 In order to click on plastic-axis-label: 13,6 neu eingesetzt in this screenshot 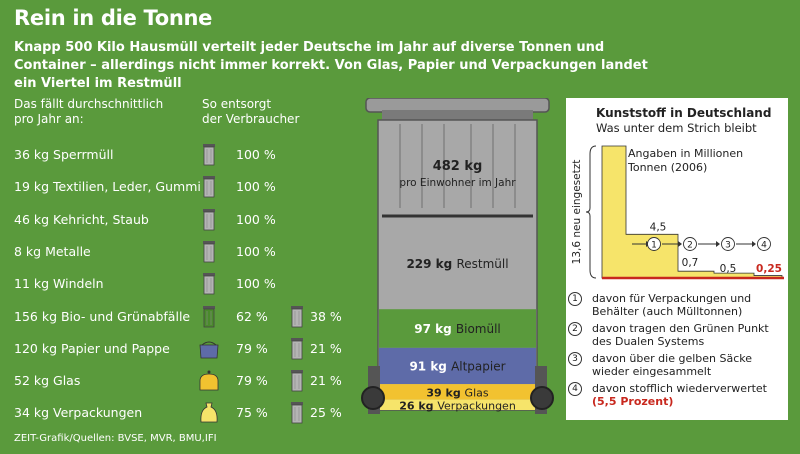, I will do `click(577, 212)`.